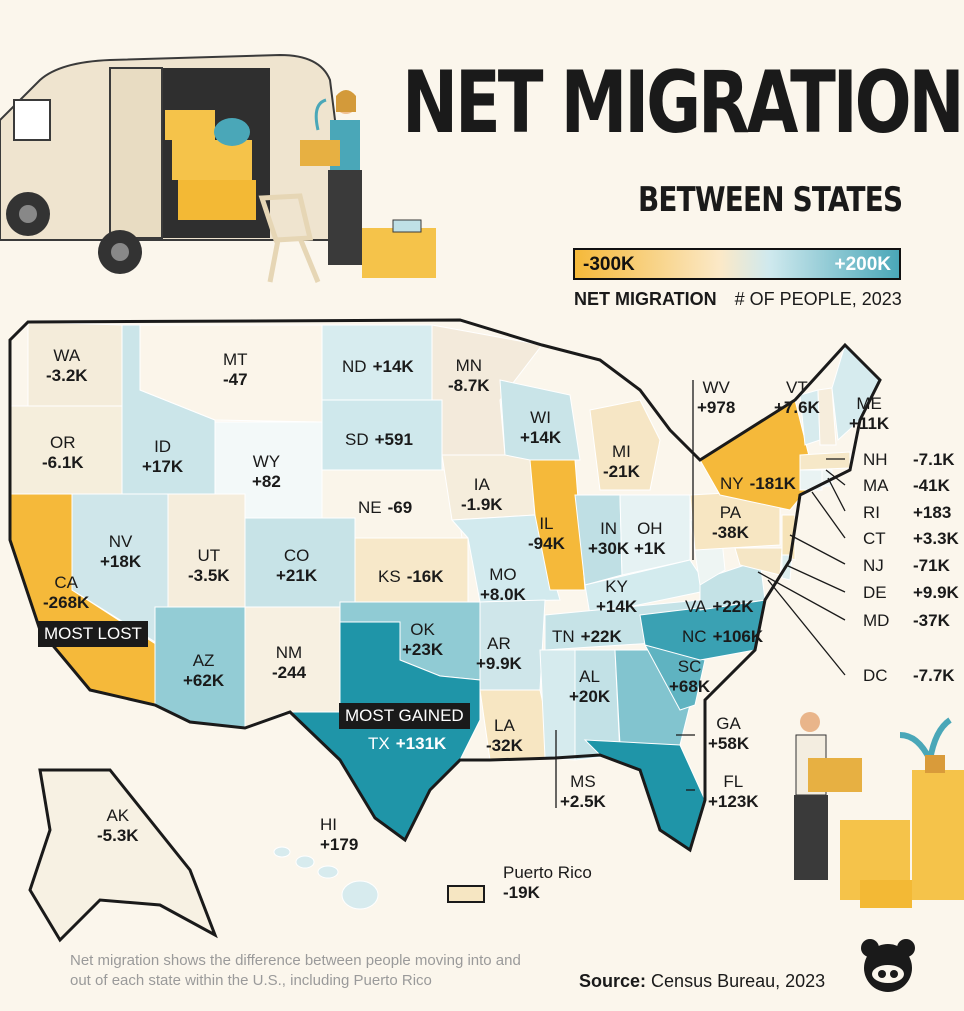 This screenshot has height=1011, width=964. What do you see at coordinates (590, 686) in the screenshot?
I see `label-AL: AL +20K` at bounding box center [590, 686].